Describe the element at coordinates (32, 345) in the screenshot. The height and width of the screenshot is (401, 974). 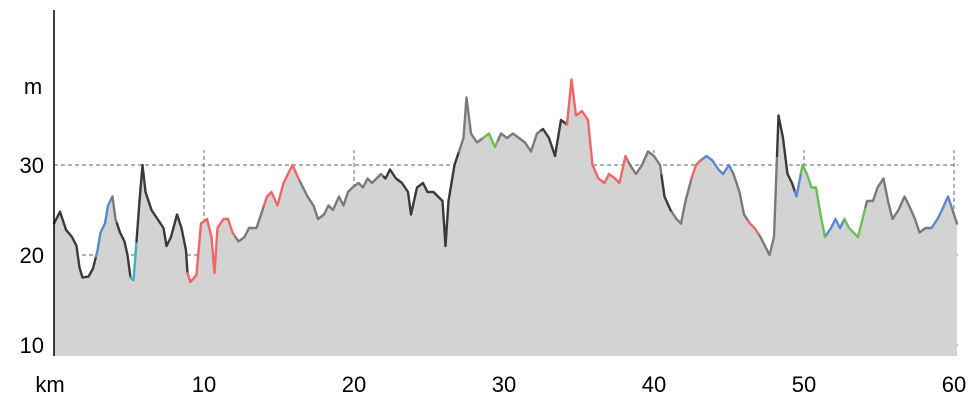
I see `y-tick-label: 10` at that location.